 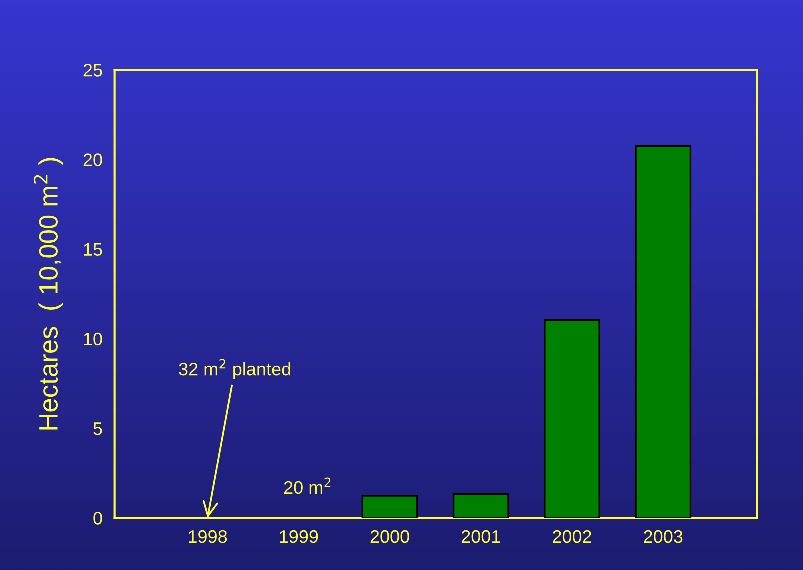 I want to click on y-tick-label: 10, so click(x=93, y=339).